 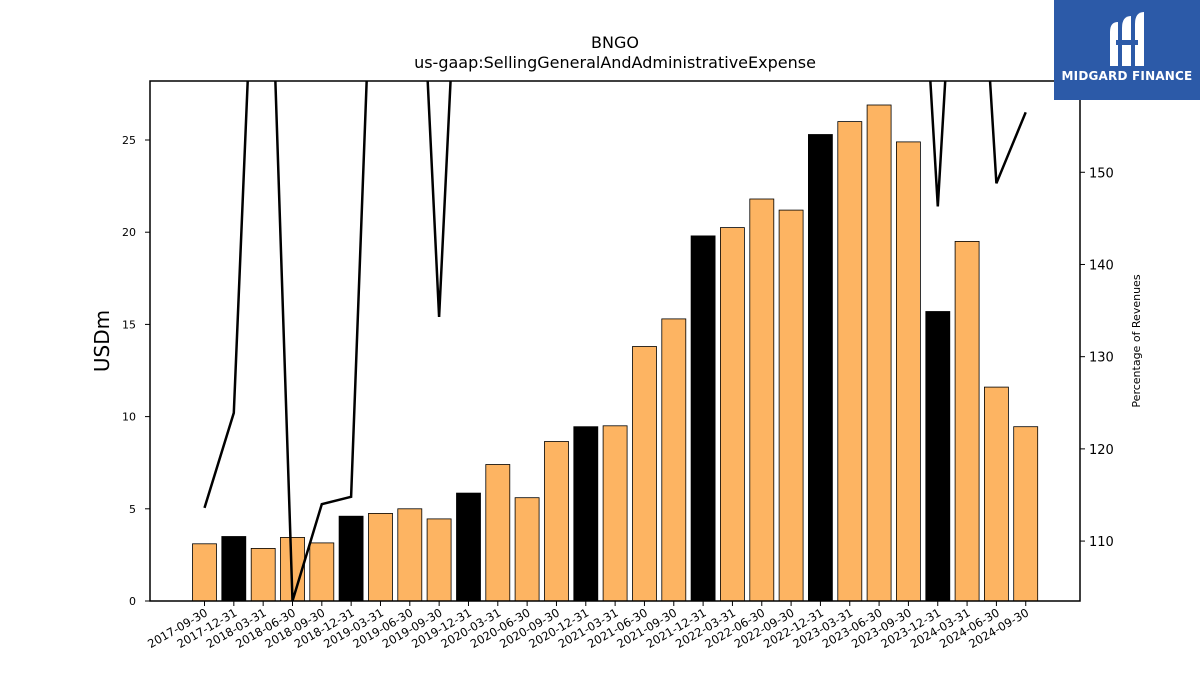 I want to click on y2-tick-label: 120, so click(x=1101, y=450).